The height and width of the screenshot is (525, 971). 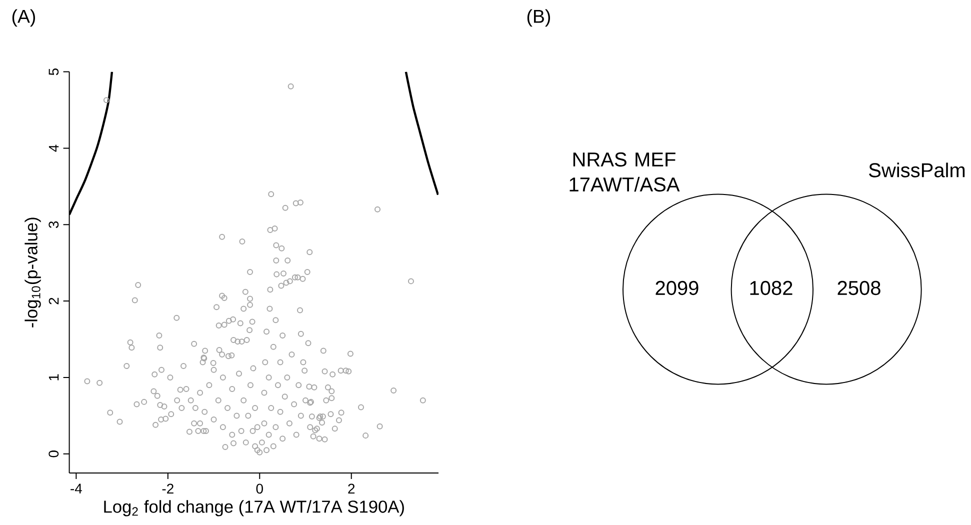 What do you see at coordinates (32, 273) in the screenshot?
I see `y-axis-title: -log$_{10}$(p-value)` at bounding box center [32, 273].